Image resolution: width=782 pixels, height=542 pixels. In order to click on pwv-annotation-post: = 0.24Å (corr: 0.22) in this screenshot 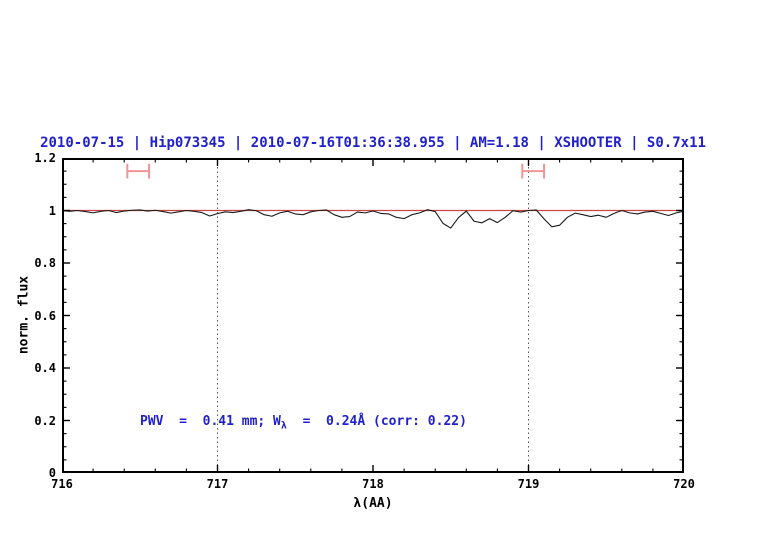, I will do `click(376, 421)`.